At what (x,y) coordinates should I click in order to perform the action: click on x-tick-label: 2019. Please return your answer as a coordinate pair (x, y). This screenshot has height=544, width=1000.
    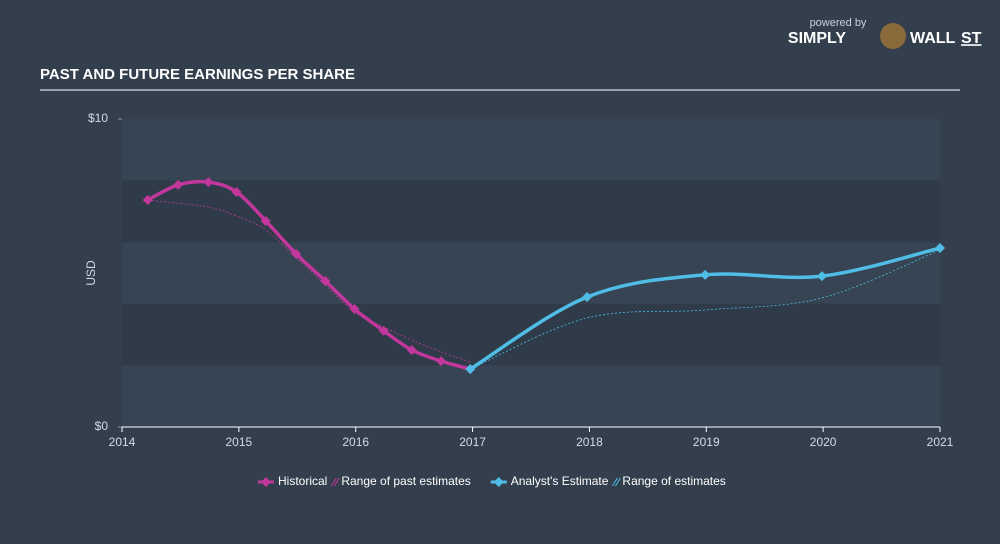
    Looking at the image, I should click on (706, 442).